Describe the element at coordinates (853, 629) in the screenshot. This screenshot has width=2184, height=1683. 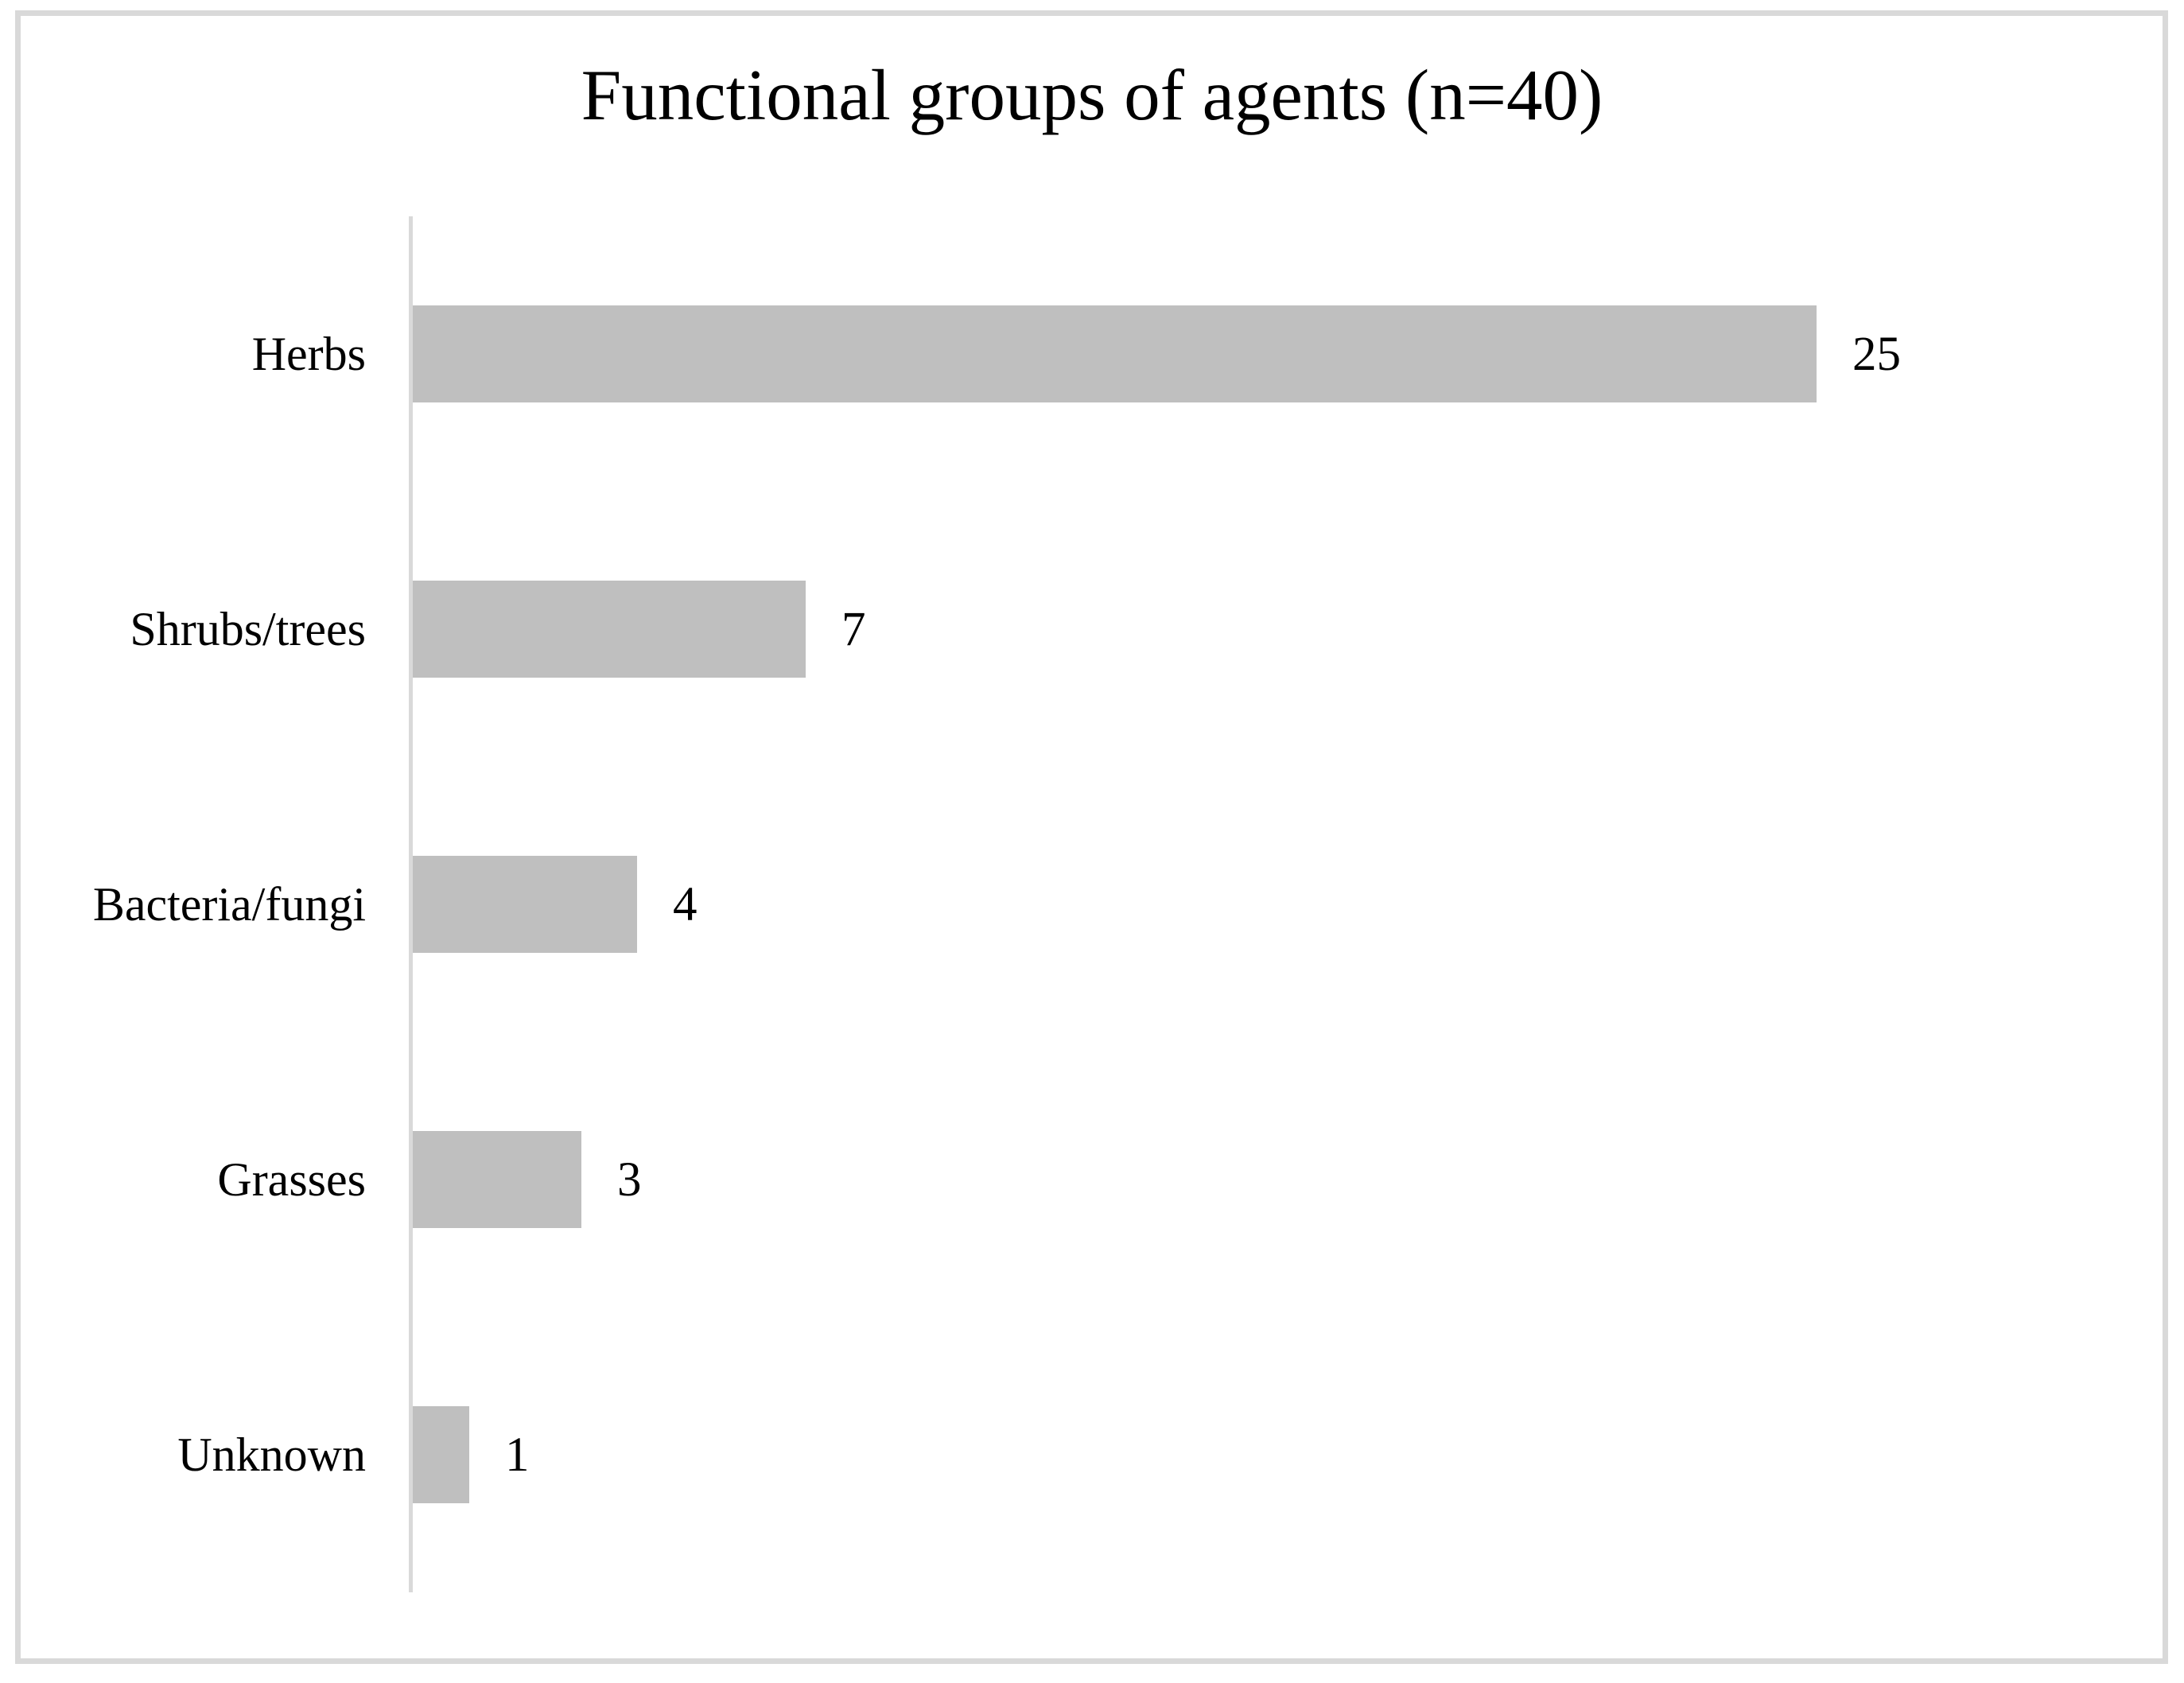
I see `value-label: 7` at that location.